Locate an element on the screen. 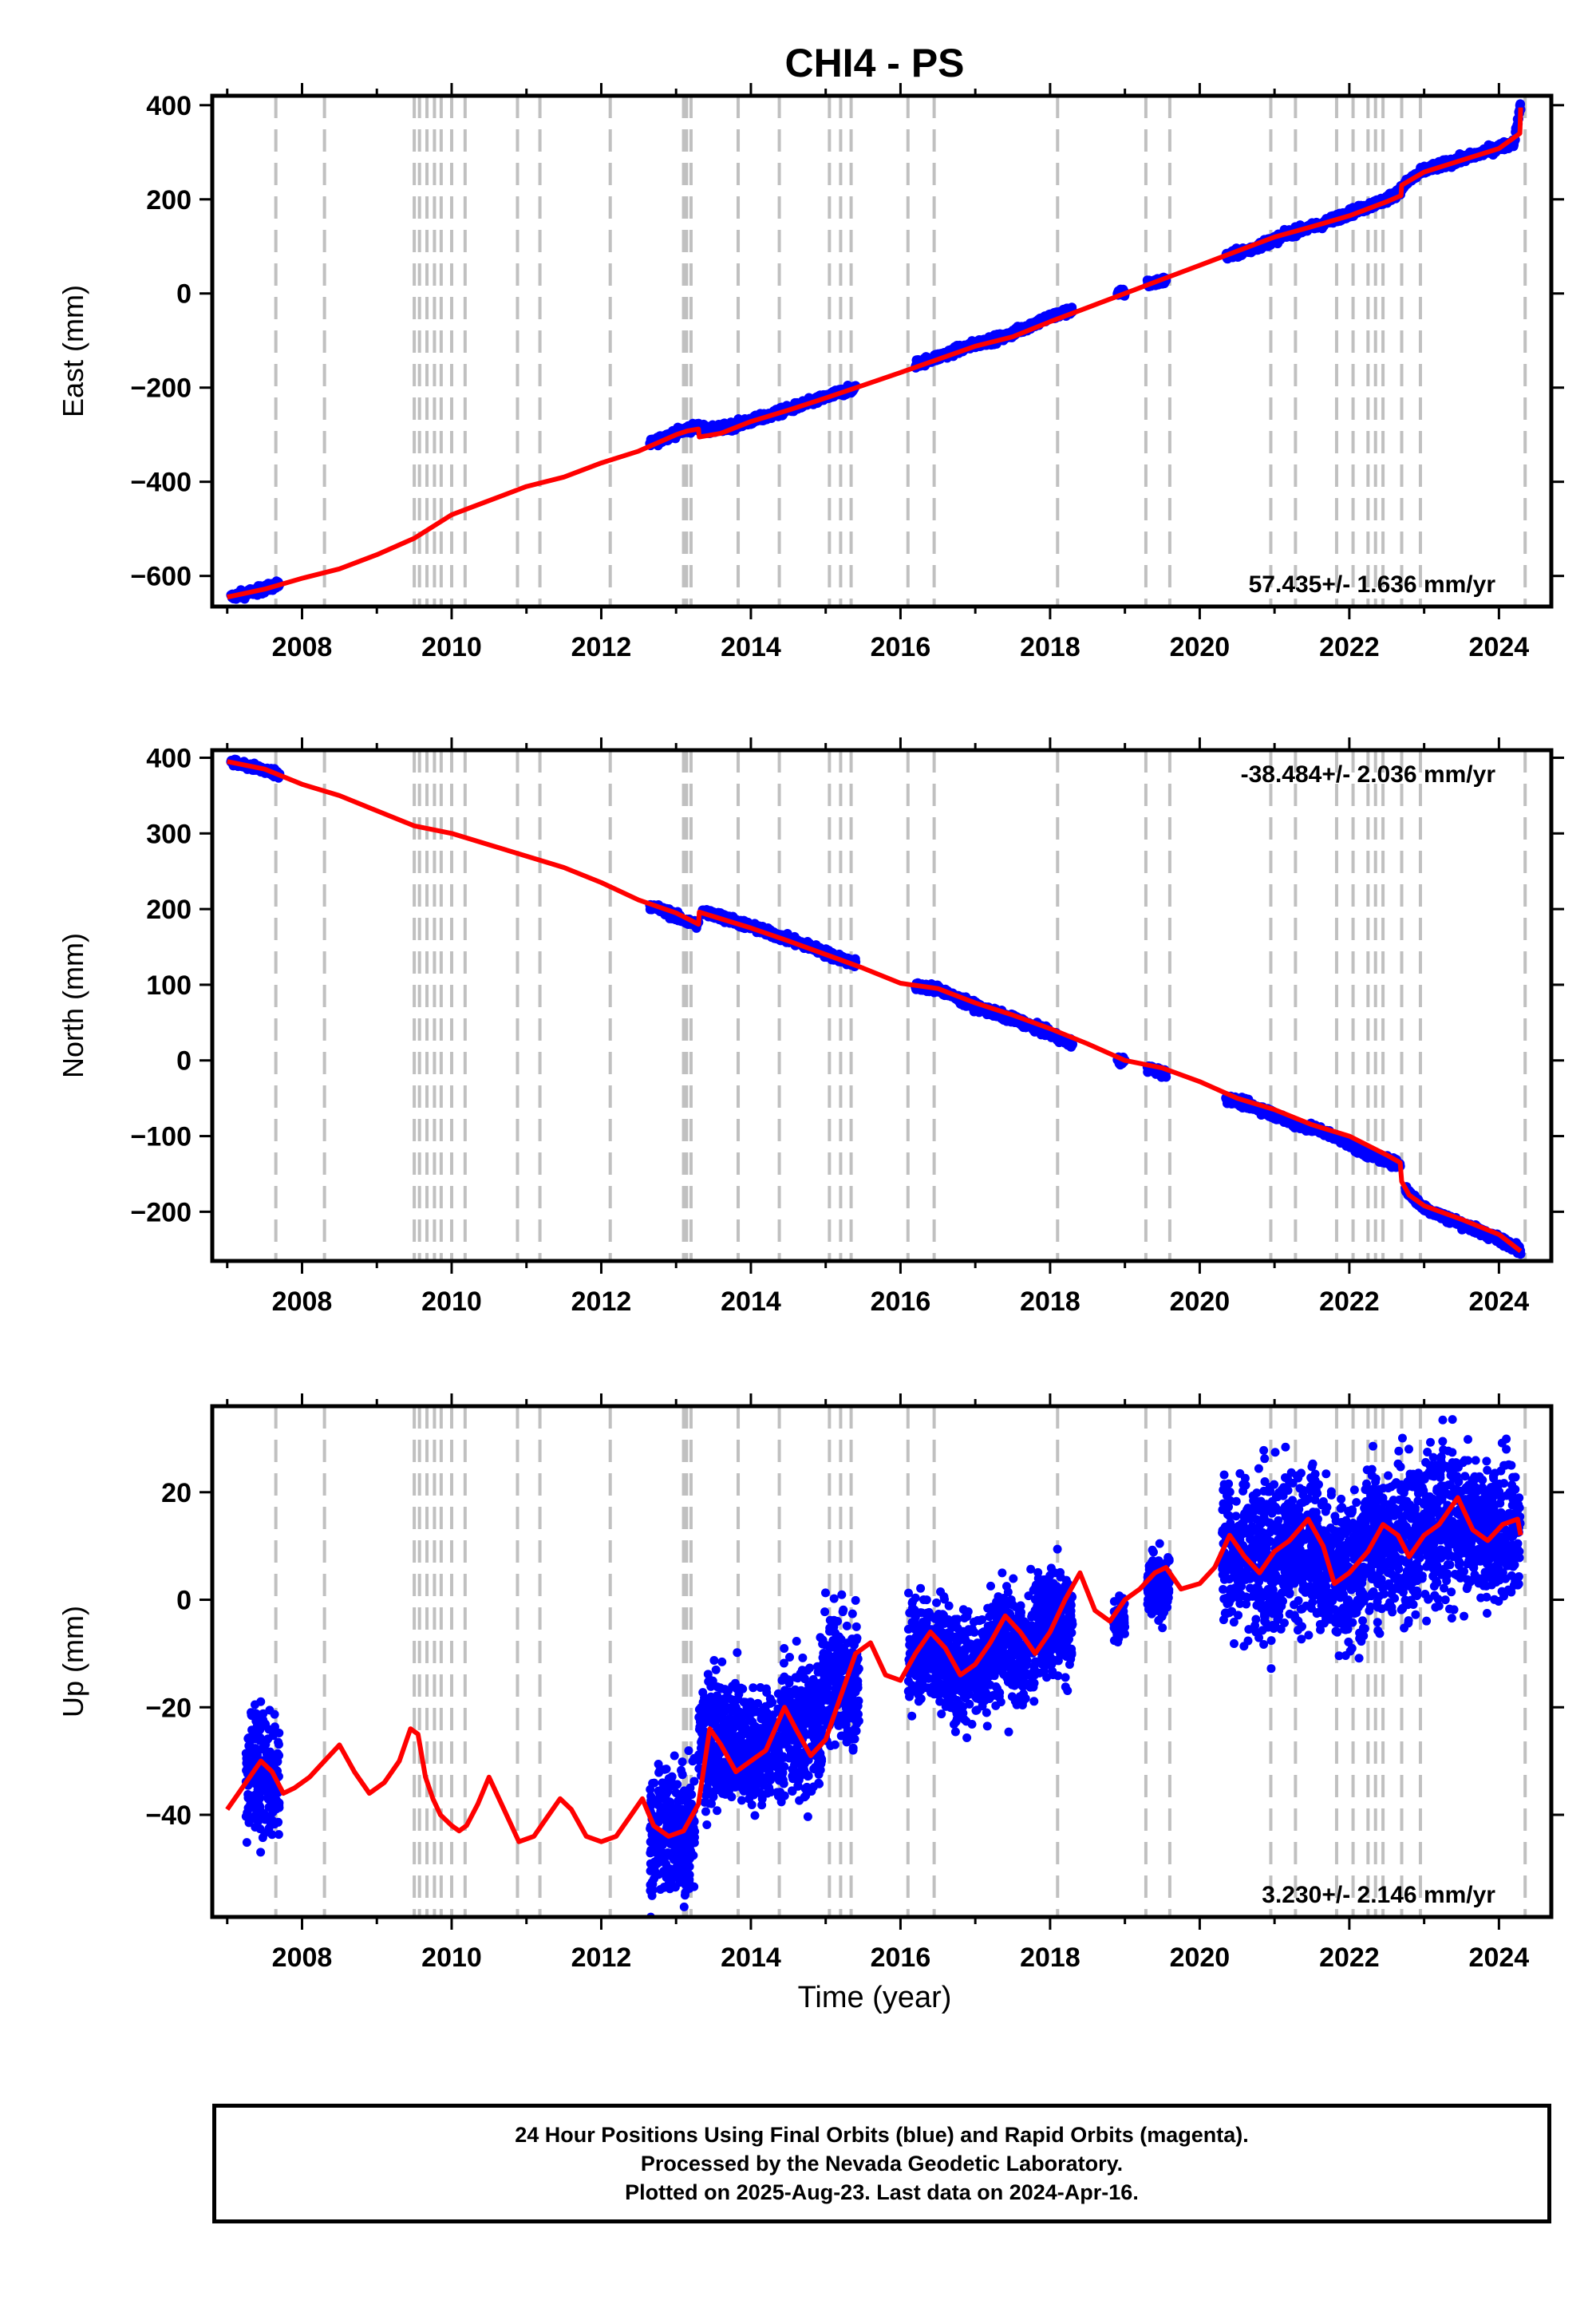 The width and height of the screenshot is (1596, 2316). rate-label: 57.435+/- 1.636 mm/yr is located at coordinates (1372, 584).